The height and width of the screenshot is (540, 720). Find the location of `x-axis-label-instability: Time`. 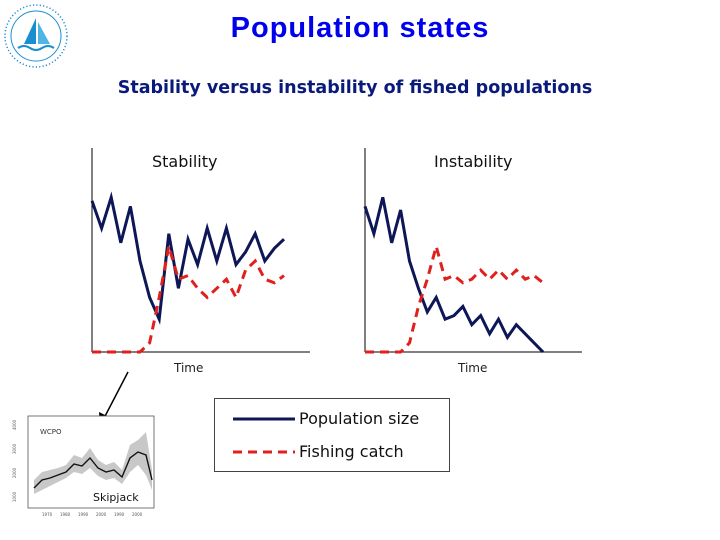

x-axis-label-instability: Time is located at coordinates (473, 368).